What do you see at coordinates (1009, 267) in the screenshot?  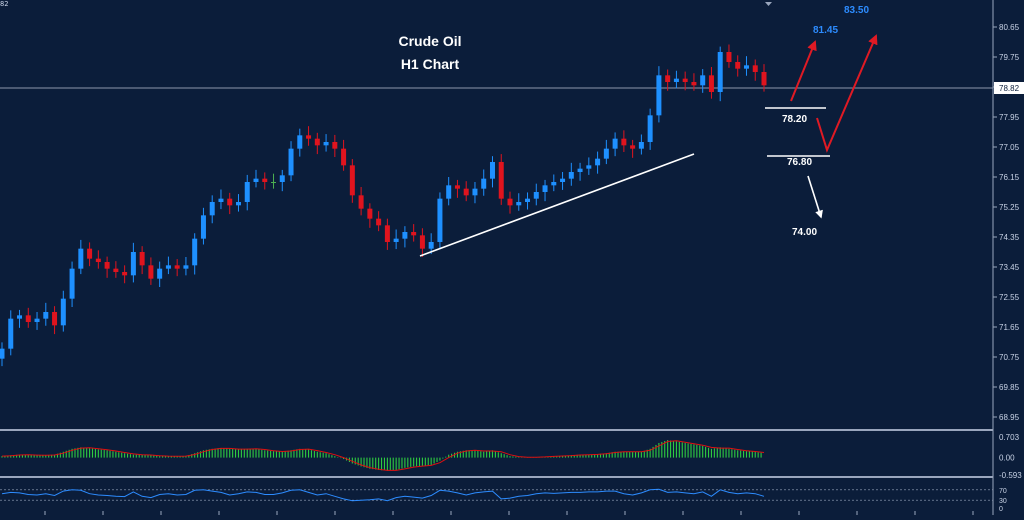 I see `price-tick-label: 73.45` at bounding box center [1009, 267].